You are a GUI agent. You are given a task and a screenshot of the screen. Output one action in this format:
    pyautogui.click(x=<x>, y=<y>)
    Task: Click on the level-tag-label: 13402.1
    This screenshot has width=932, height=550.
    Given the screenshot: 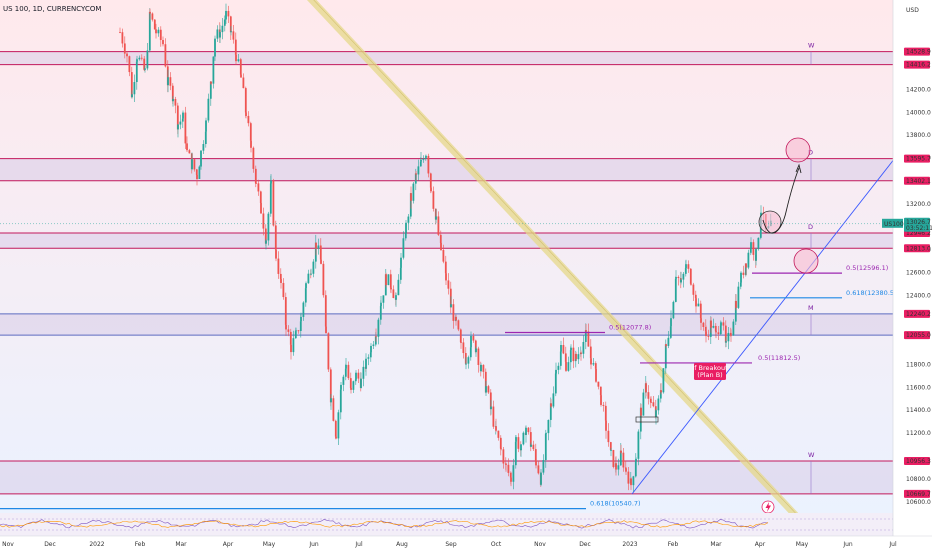 What is the action you would take?
    pyautogui.click(x=918, y=181)
    